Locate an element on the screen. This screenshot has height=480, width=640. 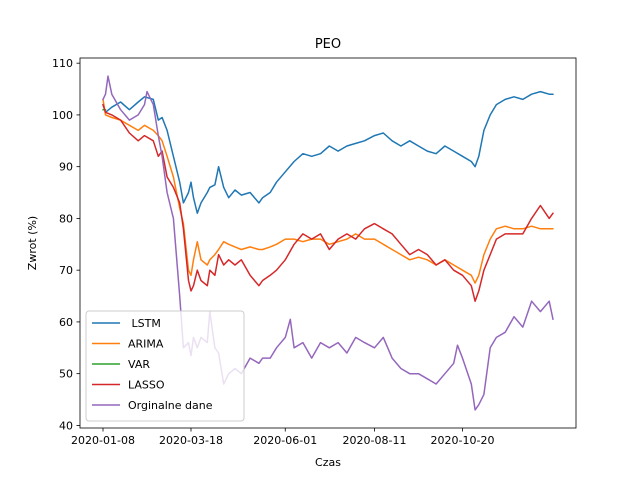
legend-label-2: VAR is located at coordinates (139, 364).